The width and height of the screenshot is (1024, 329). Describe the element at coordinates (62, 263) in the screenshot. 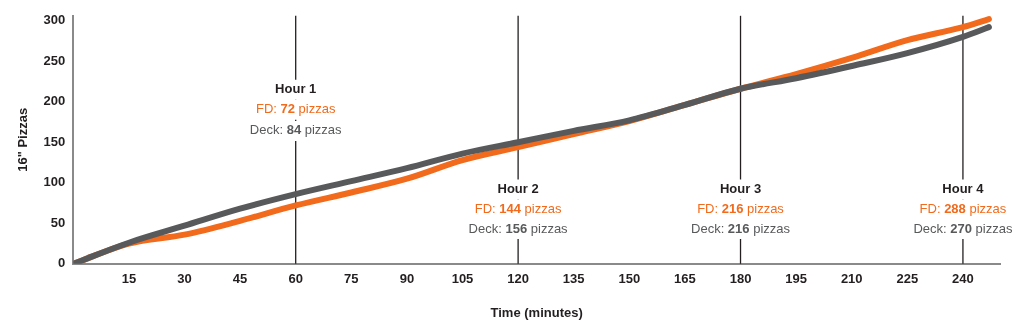

I see `y-tick-label: 0` at that location.